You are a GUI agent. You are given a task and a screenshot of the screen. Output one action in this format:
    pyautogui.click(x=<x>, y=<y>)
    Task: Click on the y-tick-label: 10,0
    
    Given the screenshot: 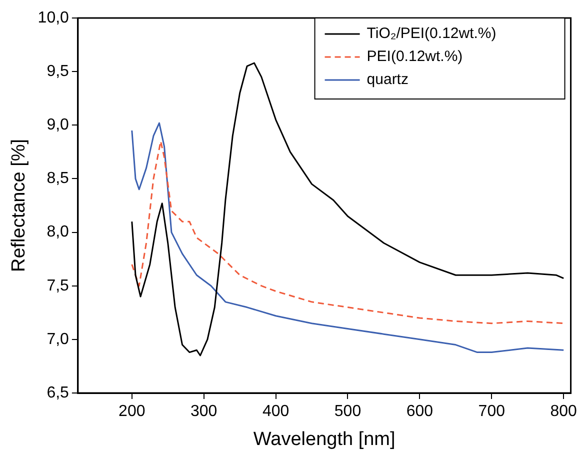 What is the action you would take?
    pyautogui.click(x=54, y=17)
    